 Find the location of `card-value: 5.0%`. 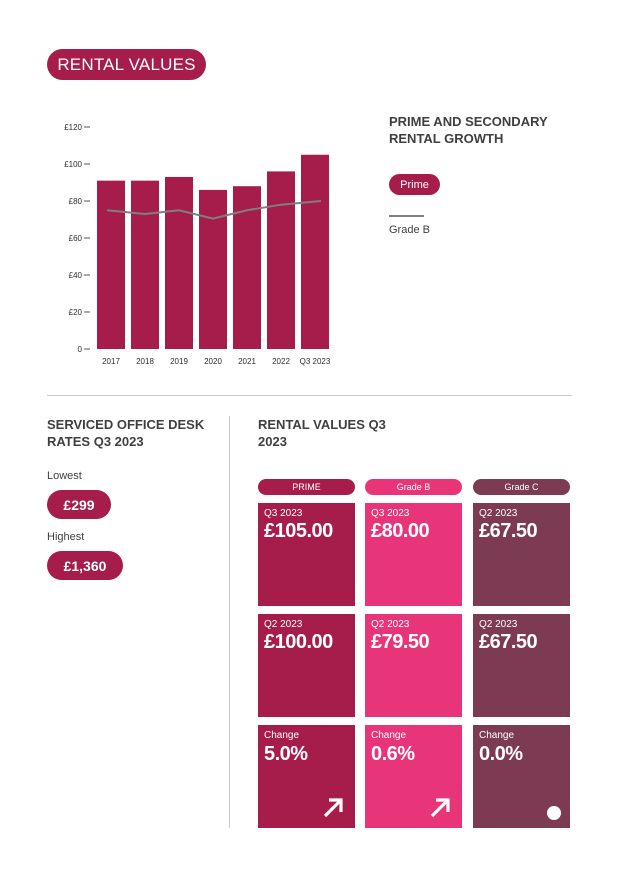

card-value: 5.0% is located at coordinates (286, 754).